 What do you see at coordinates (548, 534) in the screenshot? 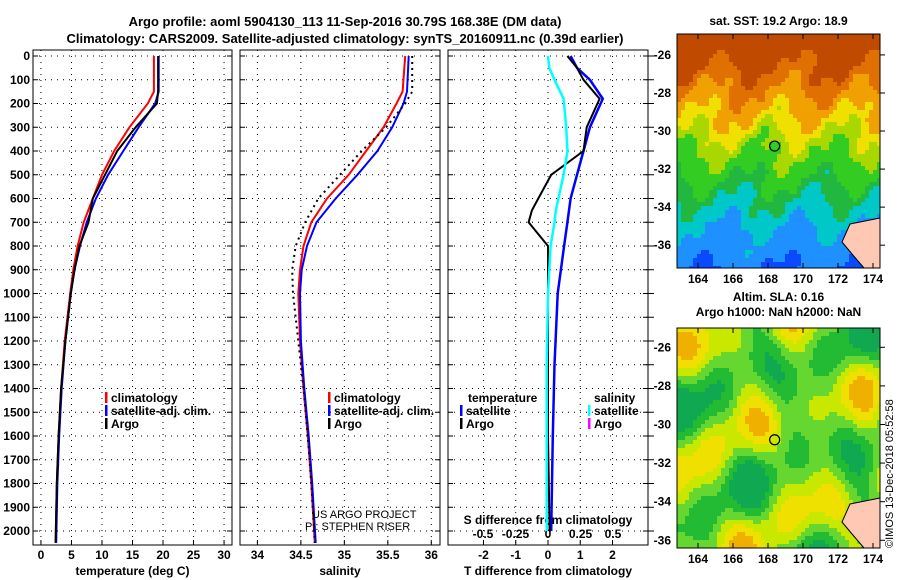
I see `s-tick-label: 0` at bounding box center [548, 534].